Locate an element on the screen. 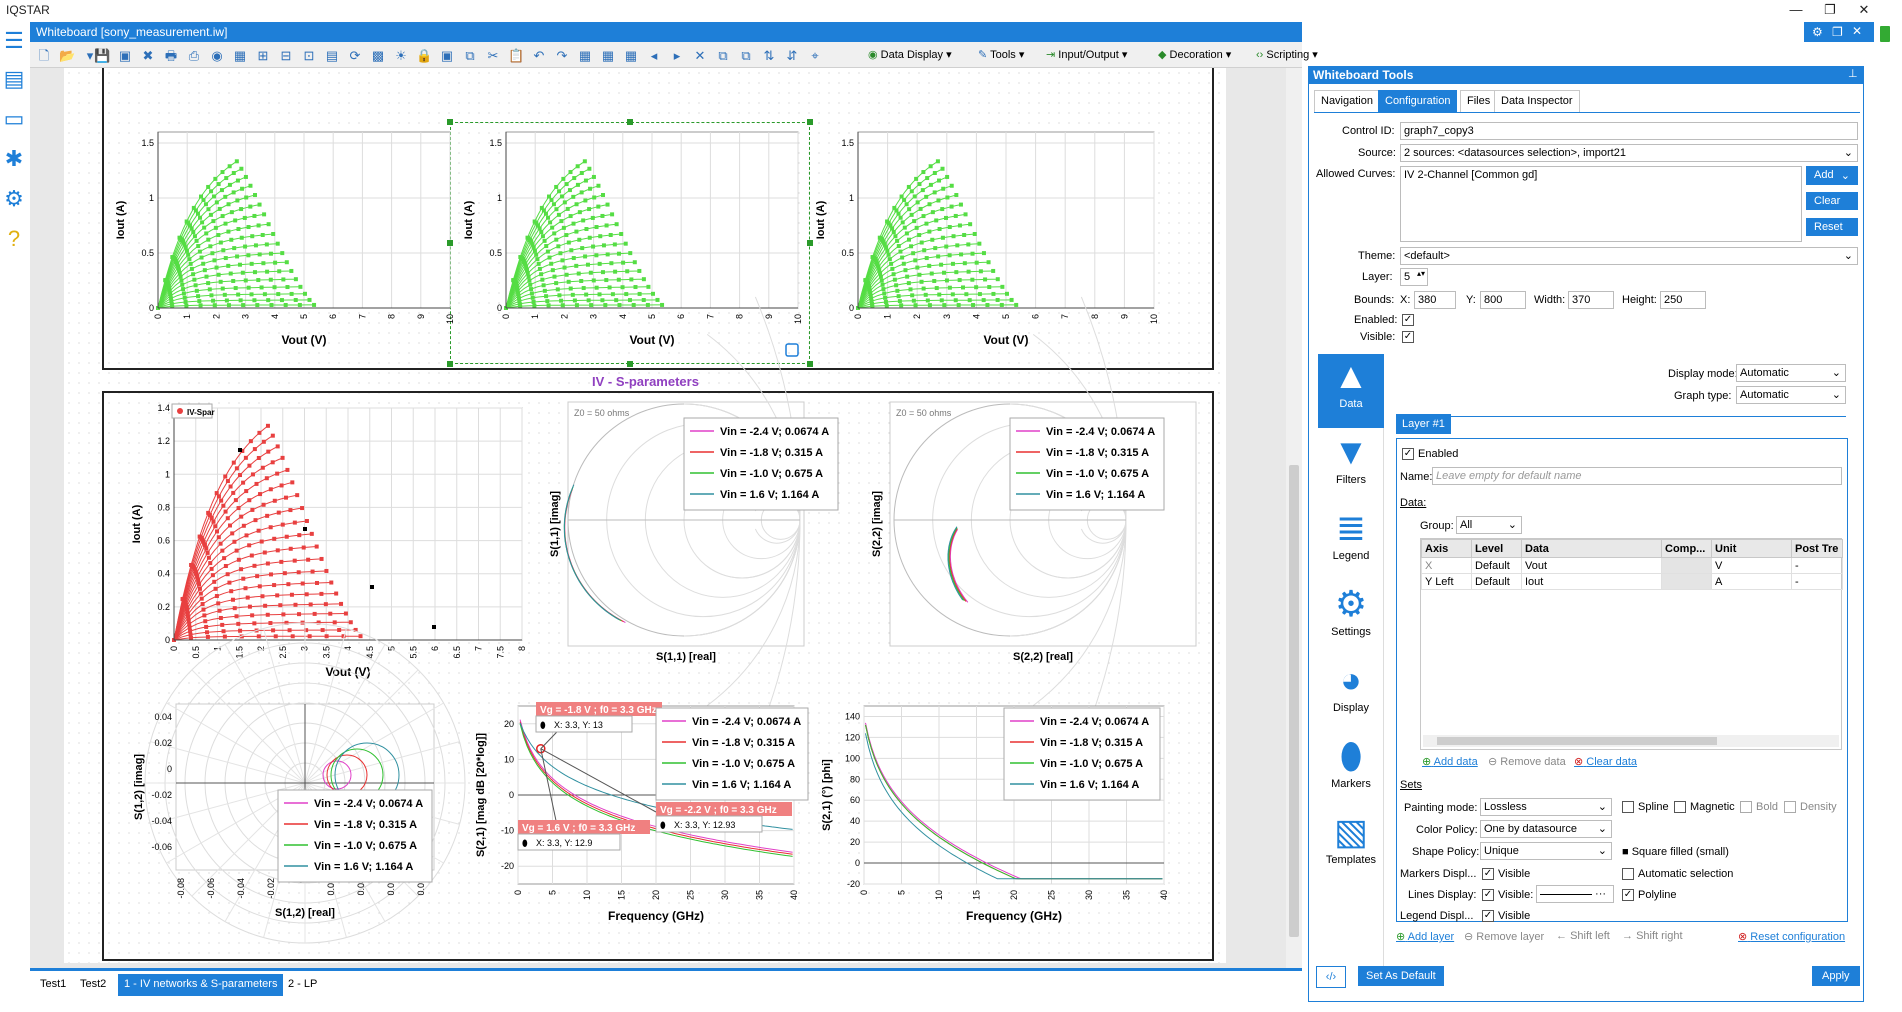 The height and width of the screenshot is (1012, 1902). toolbar-button-icon: ↷ is located at coordinates (562, 55).